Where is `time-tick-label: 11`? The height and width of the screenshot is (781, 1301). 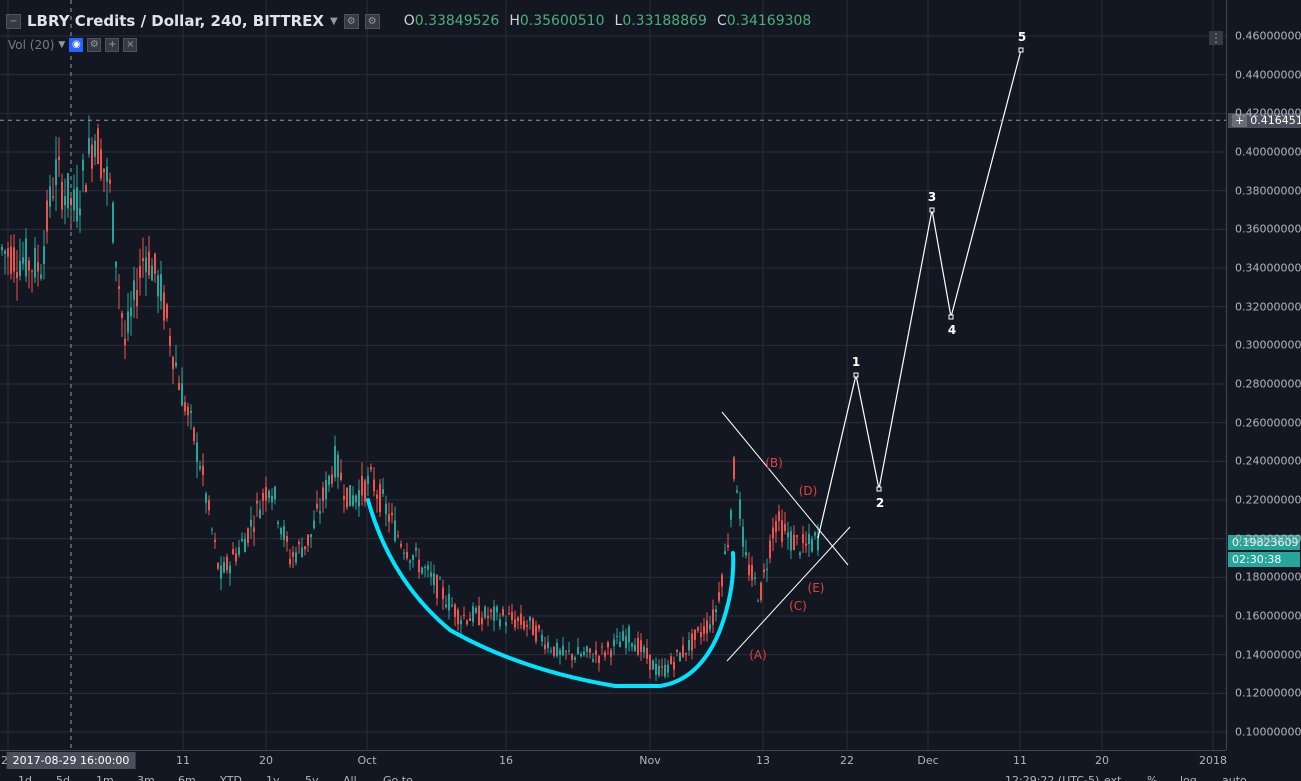
time-tick-label: 11 is located at coordinates (1020, 760).